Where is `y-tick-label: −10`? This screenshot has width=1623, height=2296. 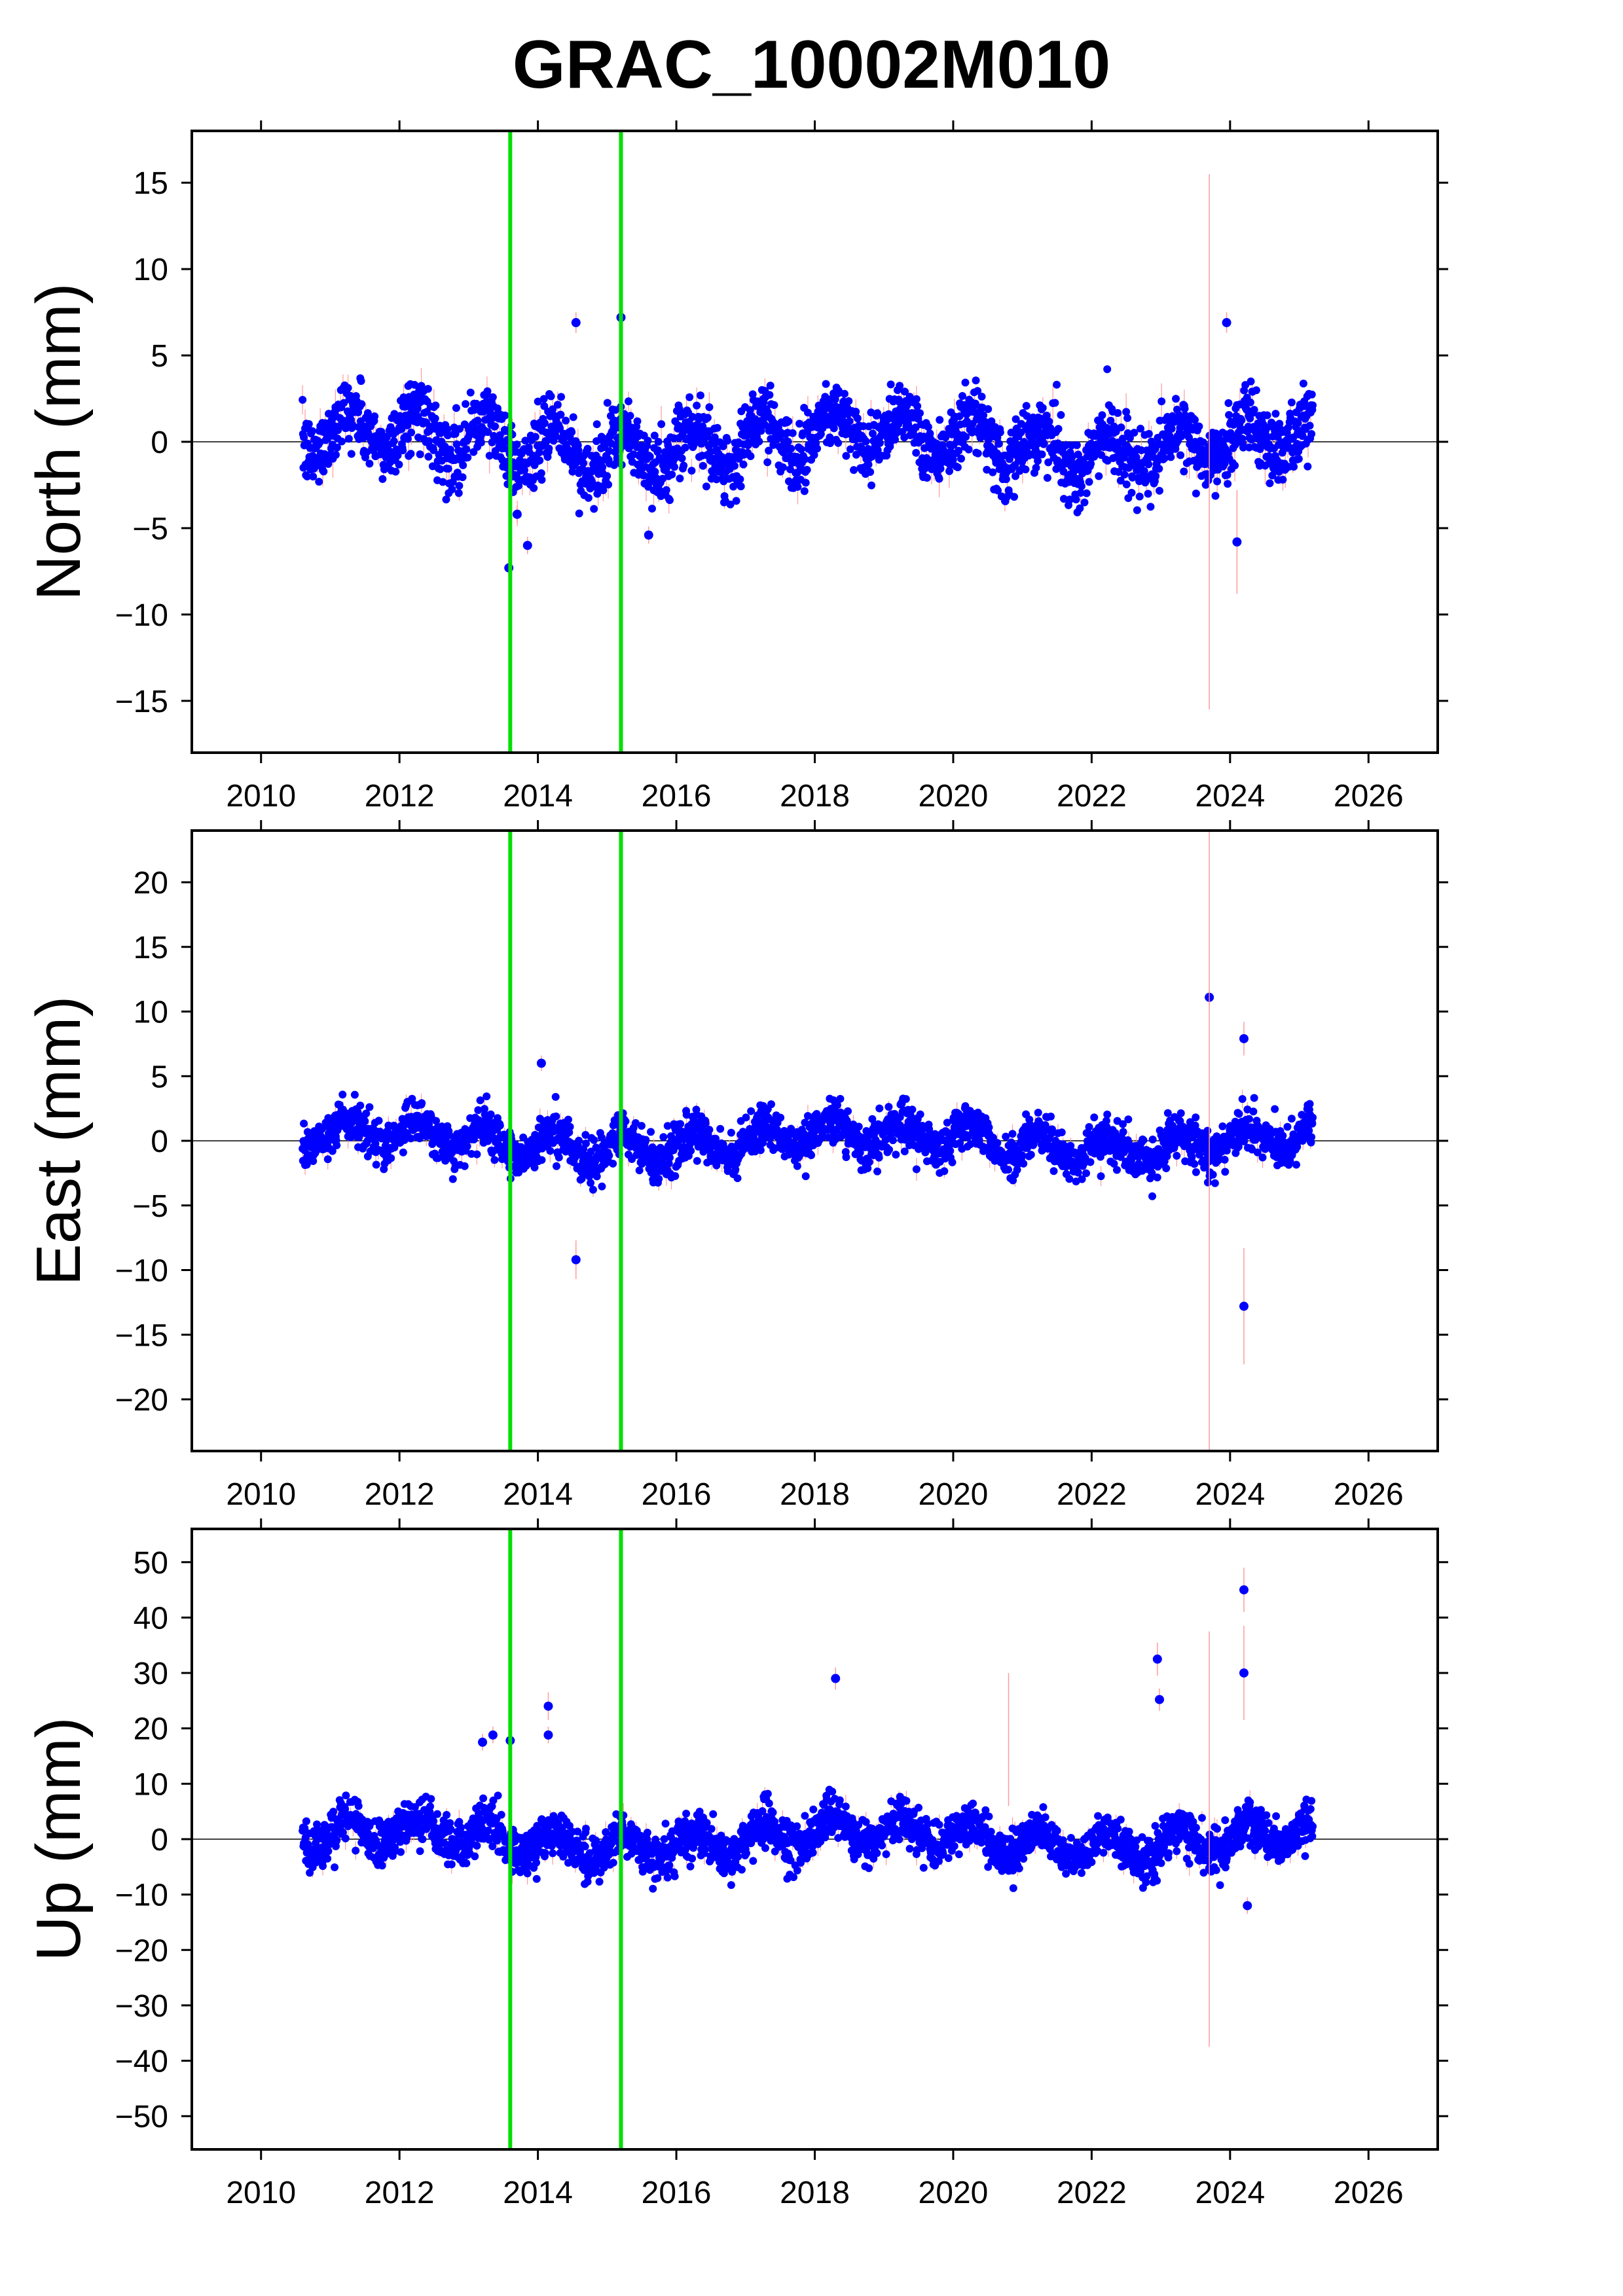 y-tick-label: −10 is located at coordinates (141, 615).